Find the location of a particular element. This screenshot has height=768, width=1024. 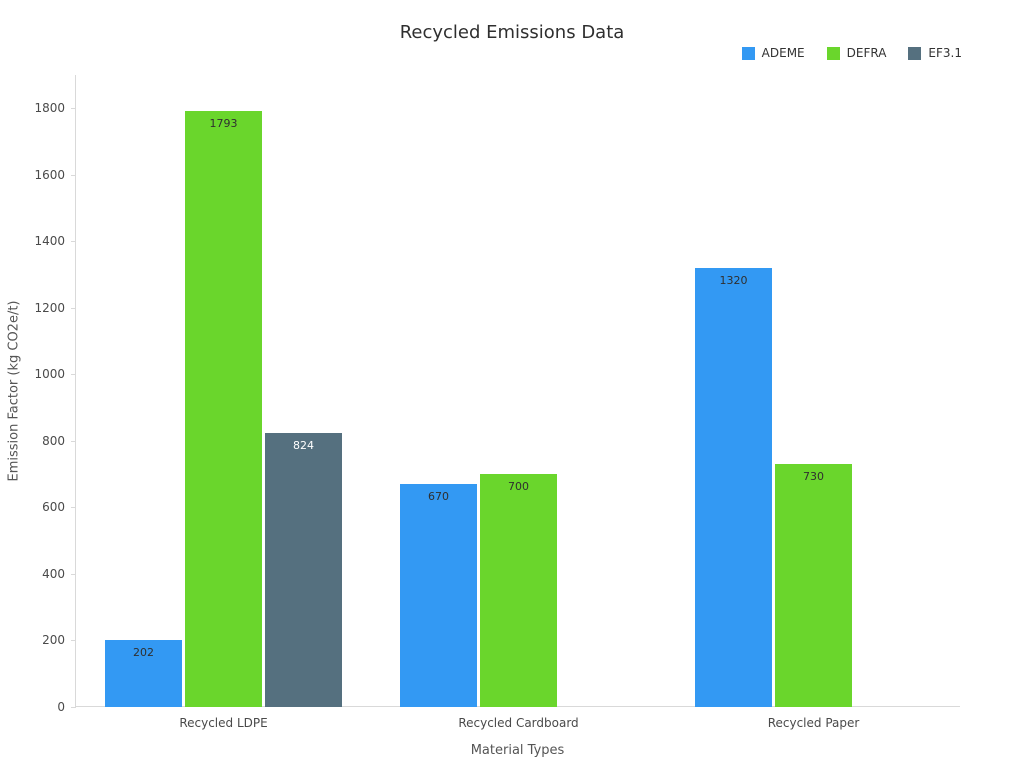

legend-swatch-ademe is located at coordinates (748, 53).